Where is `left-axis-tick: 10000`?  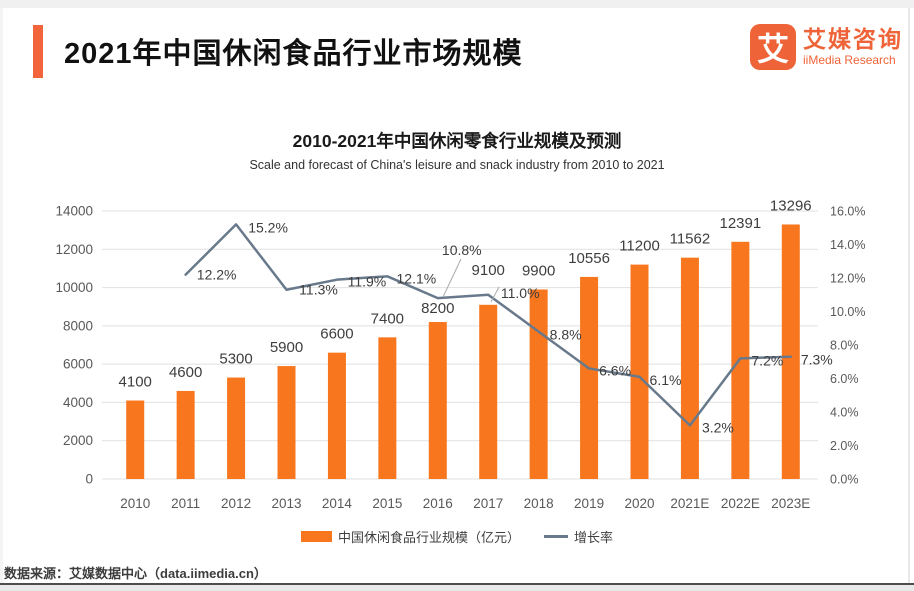
left-axis-tick: 10000 is located at coordinates (74, 287).